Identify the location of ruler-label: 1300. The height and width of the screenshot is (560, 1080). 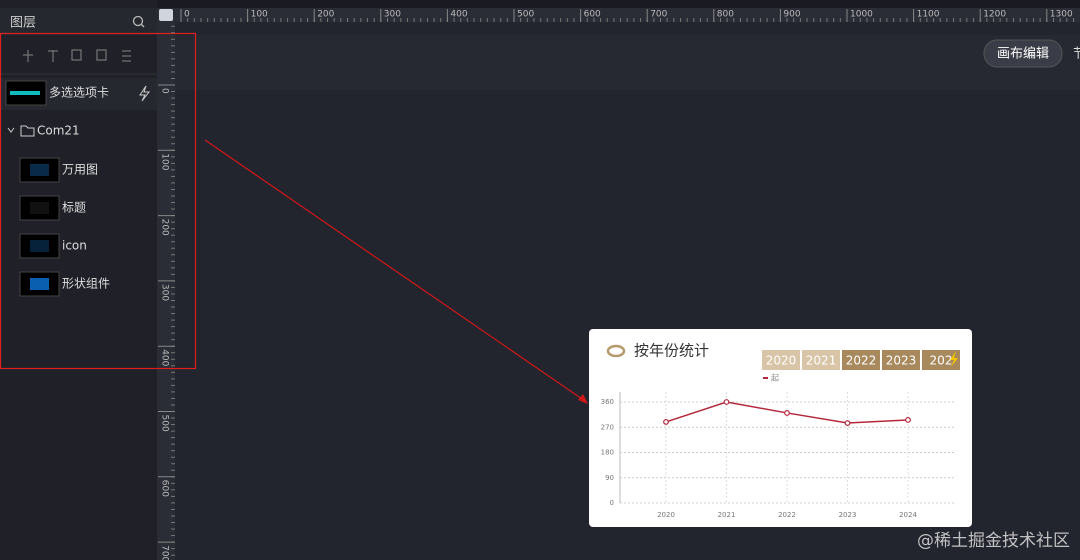
(1061, 15).